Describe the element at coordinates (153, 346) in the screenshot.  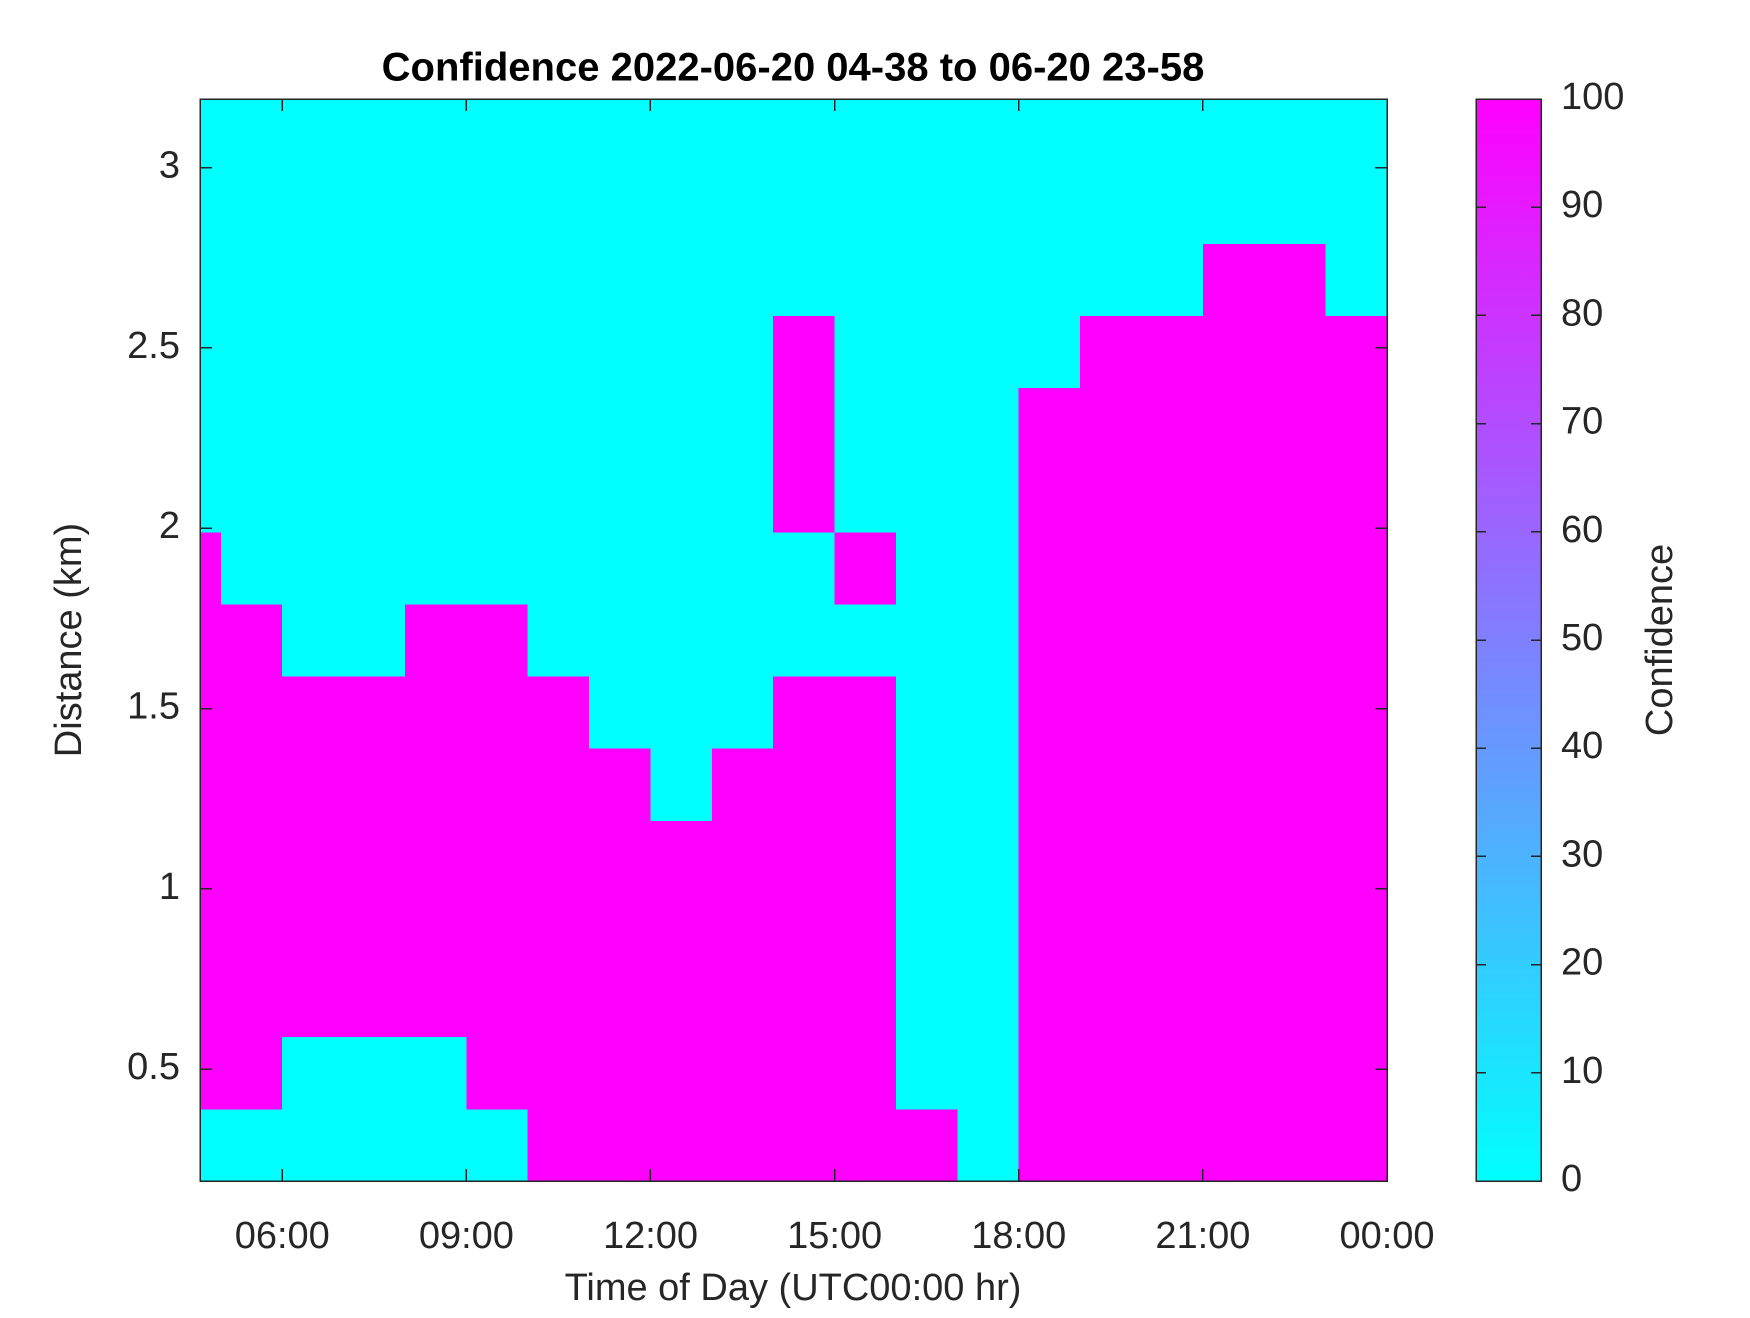
I see `y-tick-label: 2.5` at that location.